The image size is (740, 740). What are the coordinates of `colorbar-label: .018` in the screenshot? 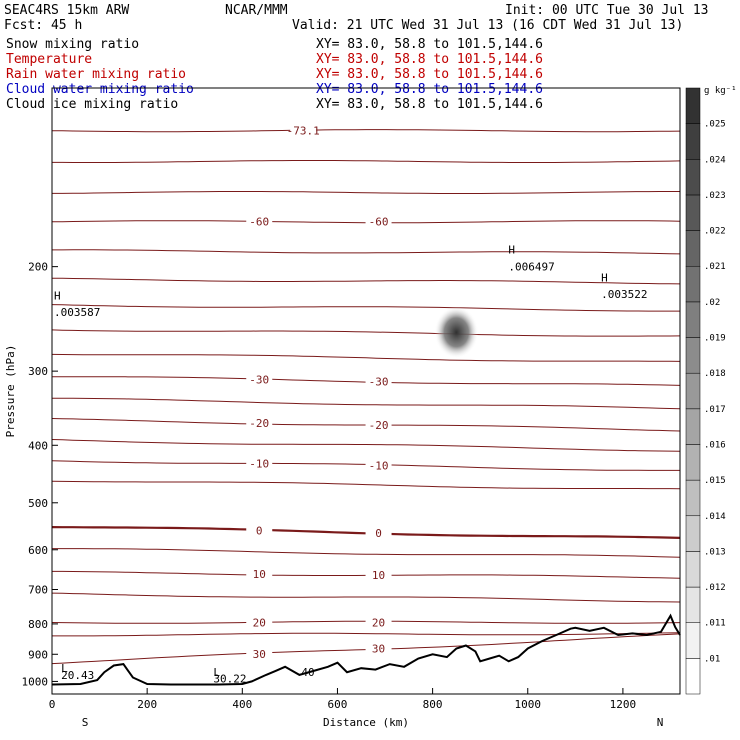 It's located at (715, 374).